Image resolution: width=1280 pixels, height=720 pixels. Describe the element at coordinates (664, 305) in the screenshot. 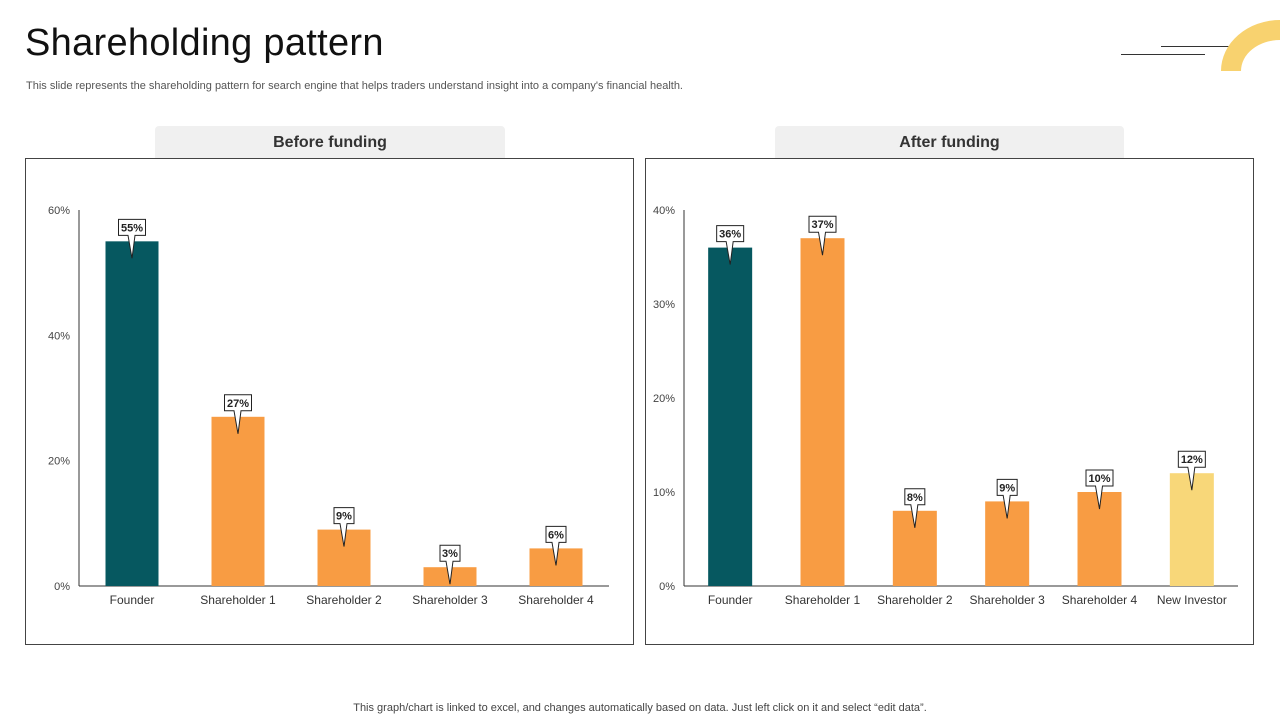

I see `y-tick-label: 30%` at that location.